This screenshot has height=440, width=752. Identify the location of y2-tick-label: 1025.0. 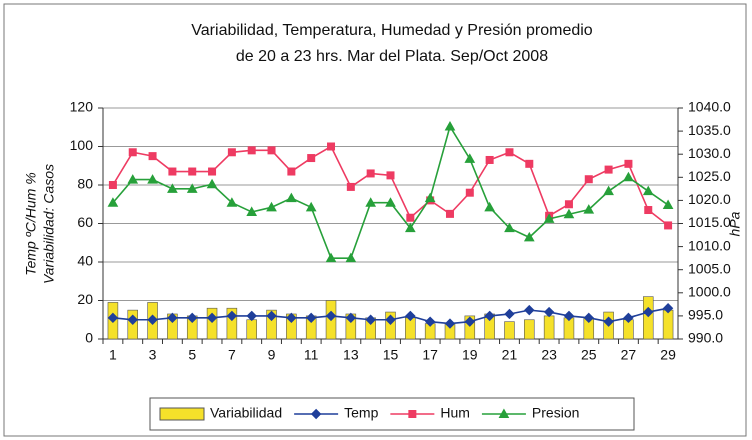
(709, 176).